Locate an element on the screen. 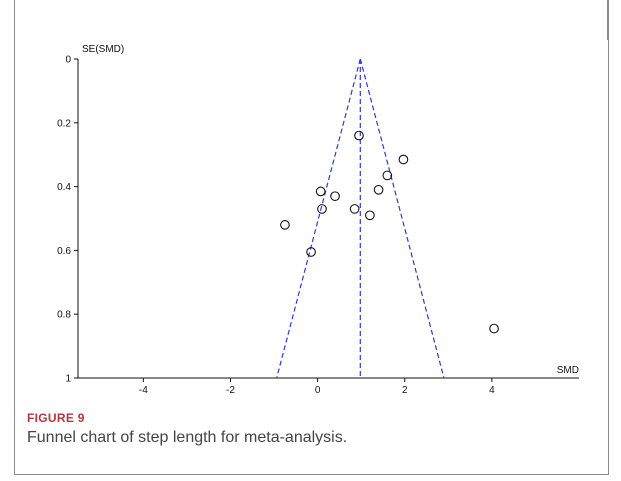 The width and height of the screenshot is (621, 481). y-tick-label: 0.2 is located at coordinates (64, 123).